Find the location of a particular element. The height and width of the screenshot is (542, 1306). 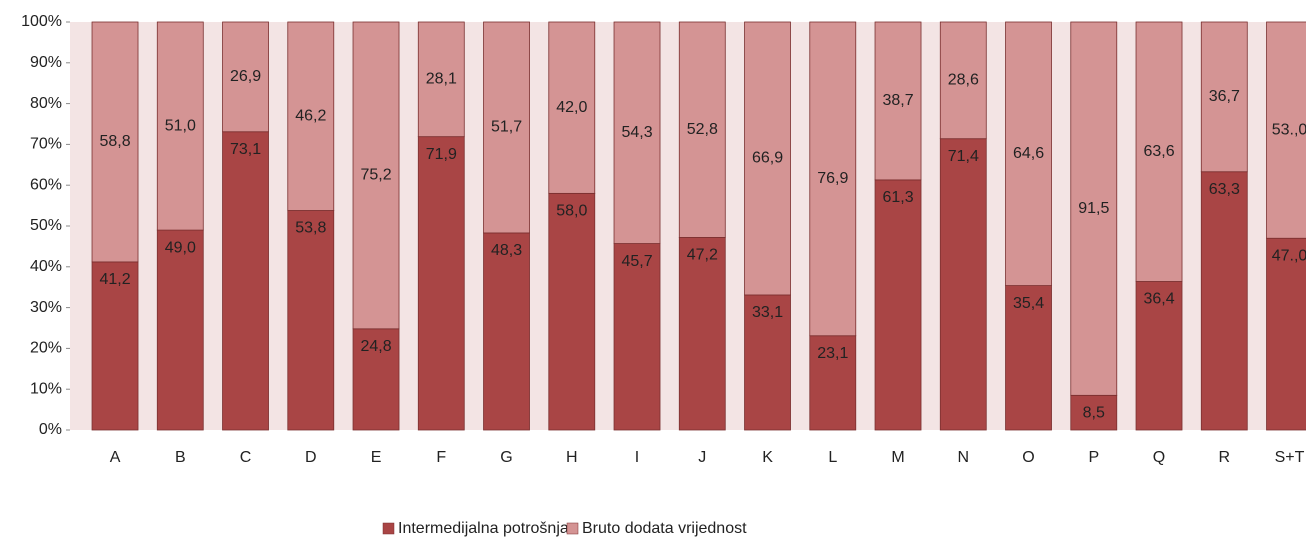

data-label: 53,8 is located at coordinates (310, 228).